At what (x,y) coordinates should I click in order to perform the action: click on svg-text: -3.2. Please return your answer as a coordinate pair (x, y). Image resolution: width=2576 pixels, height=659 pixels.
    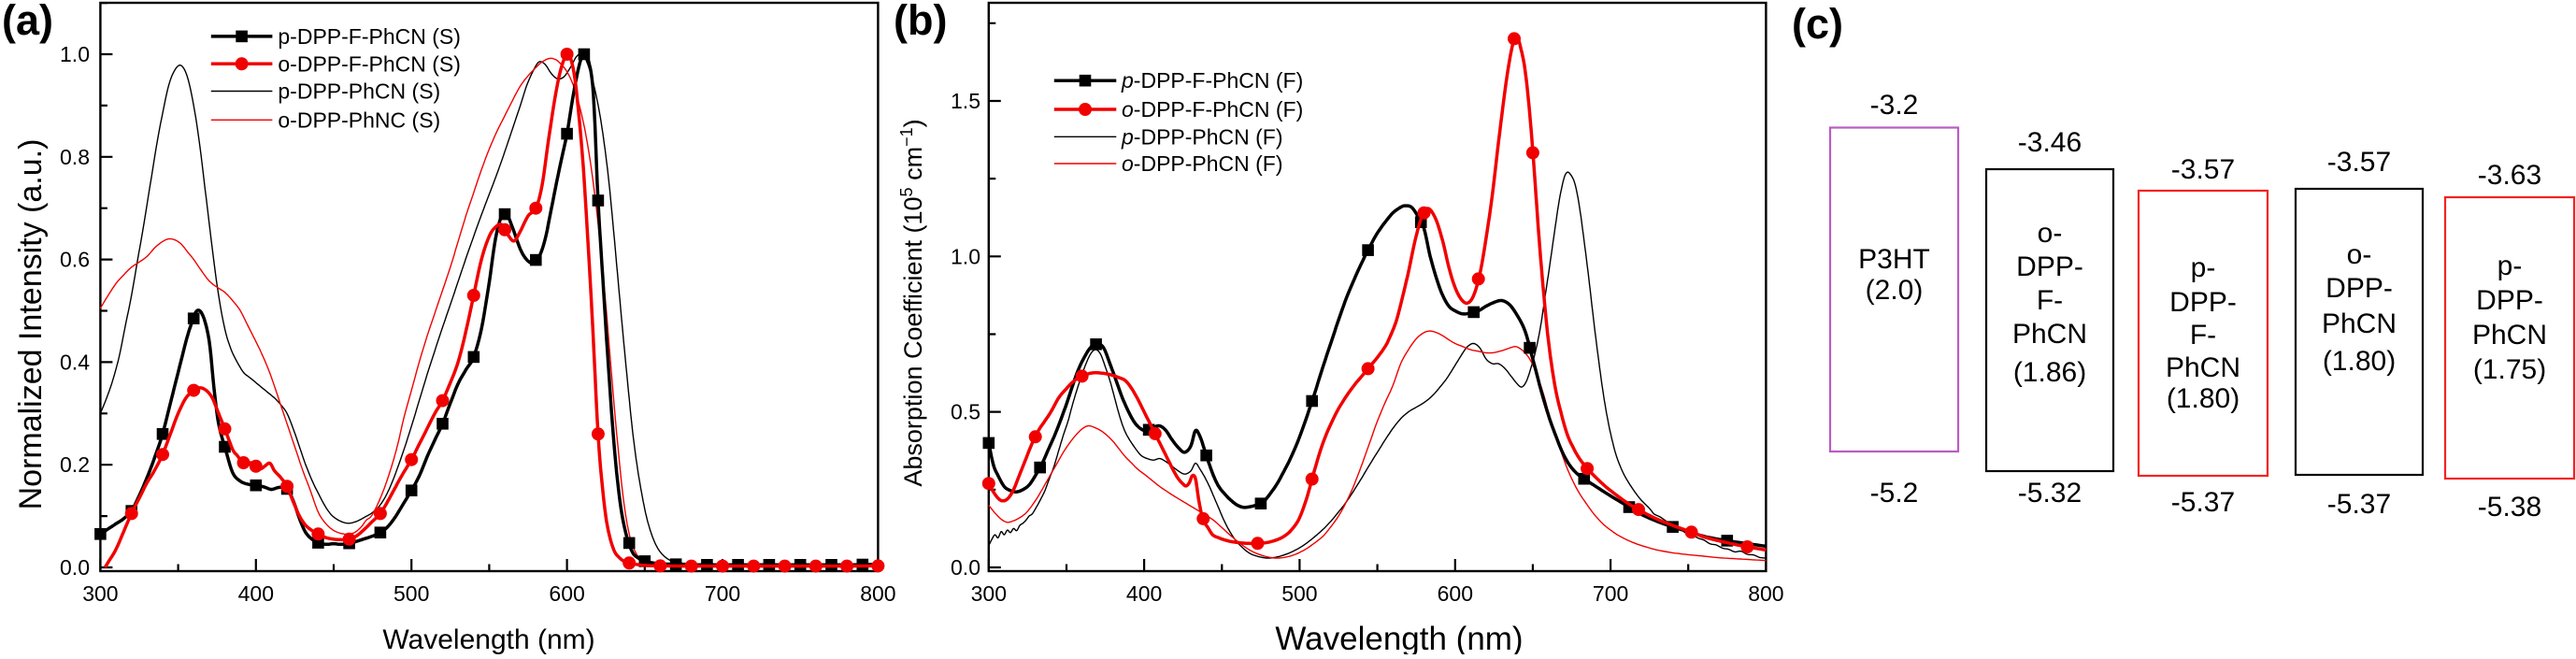
    Looking at the image, I should click on (1894, 105).